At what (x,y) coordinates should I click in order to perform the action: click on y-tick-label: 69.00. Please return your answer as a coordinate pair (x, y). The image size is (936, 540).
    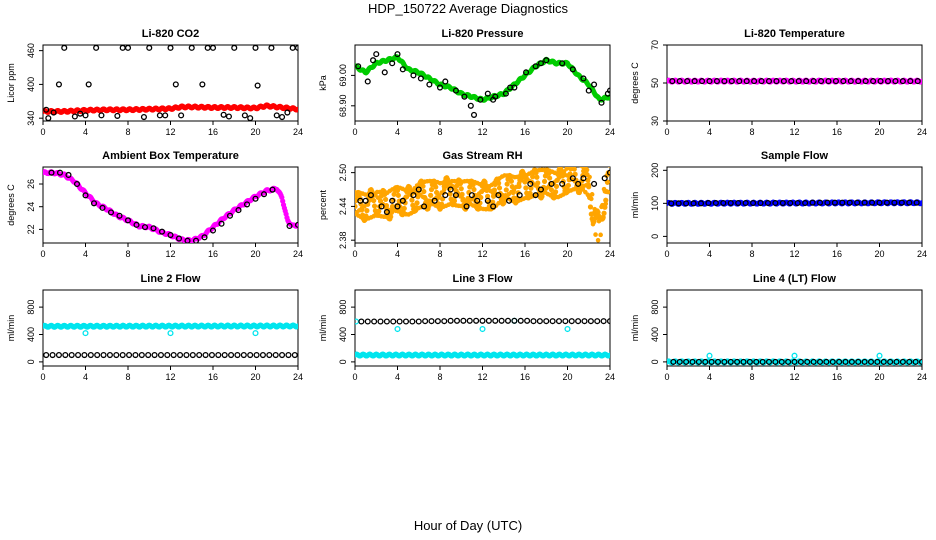
    Looking at the image, I should click on (343, 75).